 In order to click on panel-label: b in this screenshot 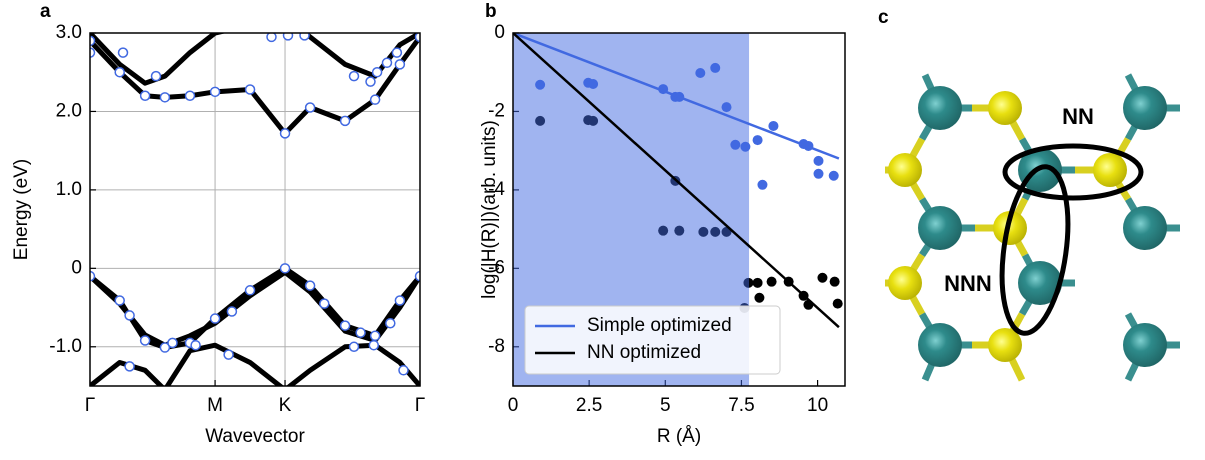, I will do `click(491, 11)`.